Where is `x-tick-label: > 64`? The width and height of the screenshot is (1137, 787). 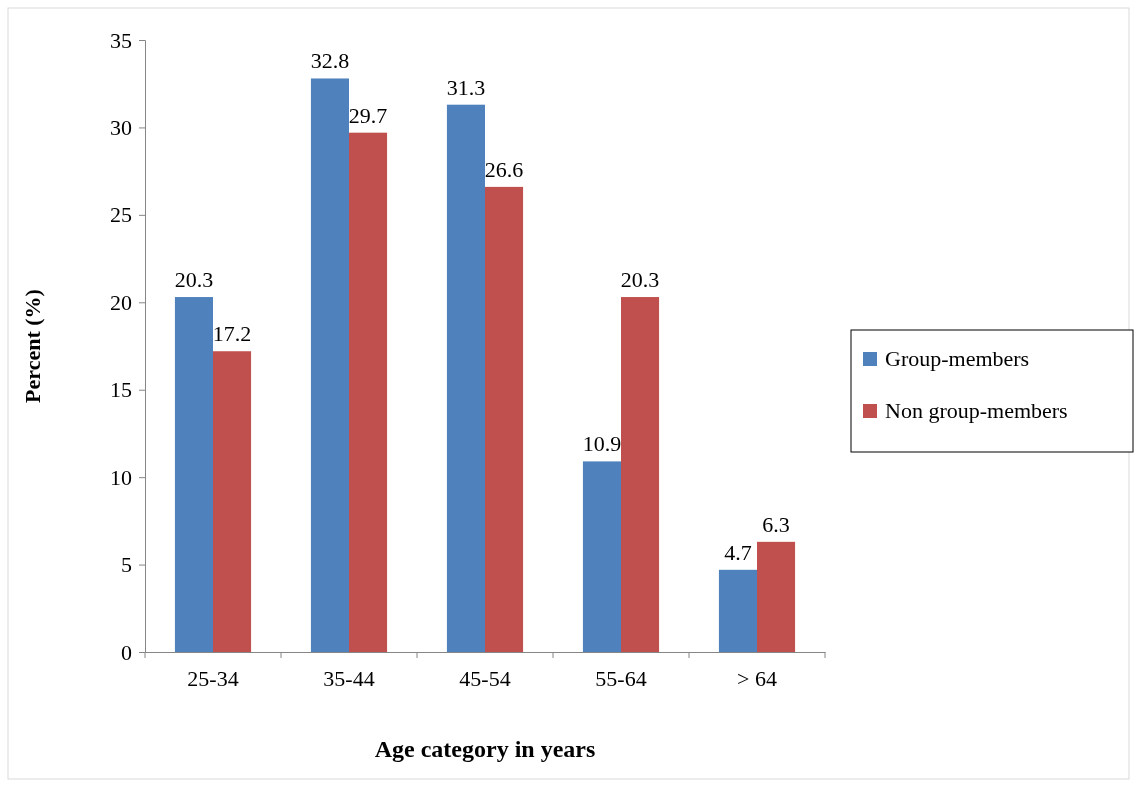
x-tick-label: > 64 is located at coordinates (757, 678).